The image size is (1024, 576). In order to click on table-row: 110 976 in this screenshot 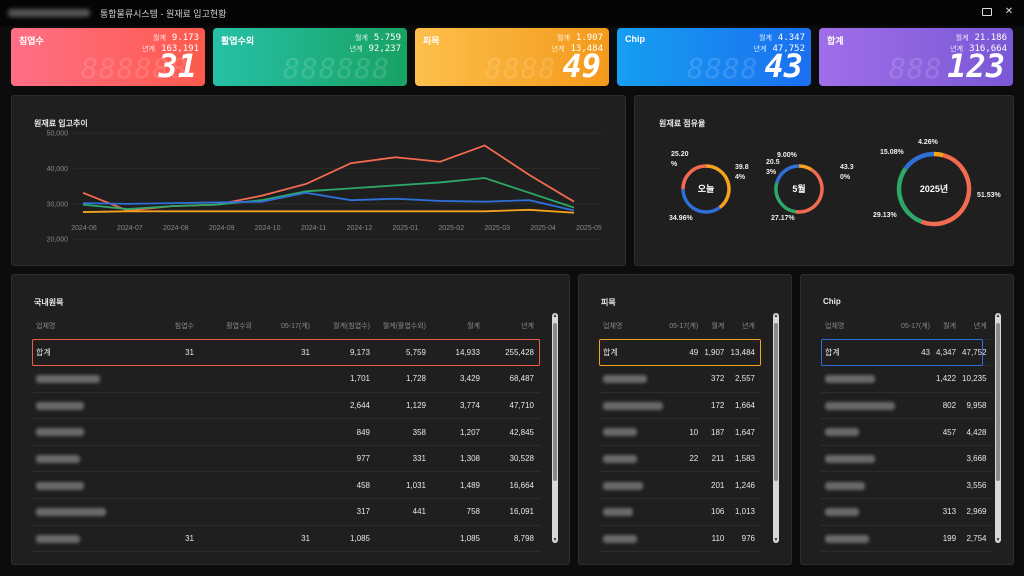, I will do `click(680, 539)`.